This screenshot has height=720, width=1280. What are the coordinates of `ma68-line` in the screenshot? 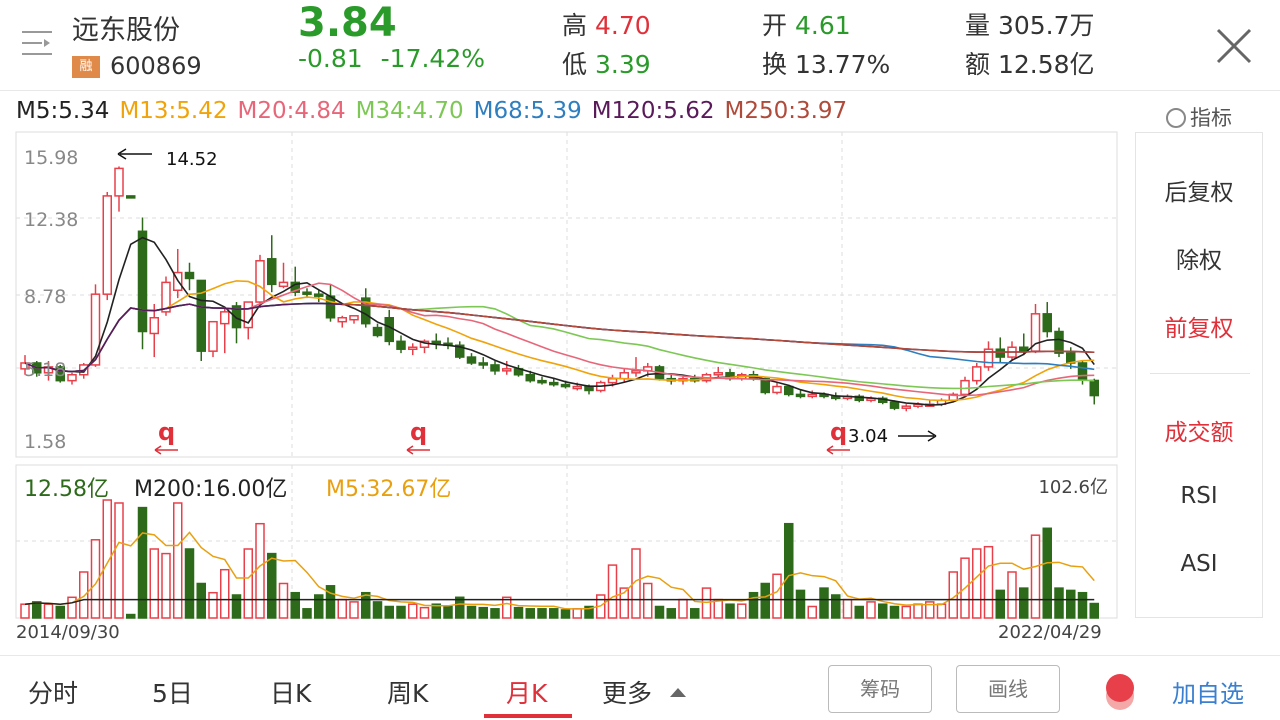 It's located at (559, 337).